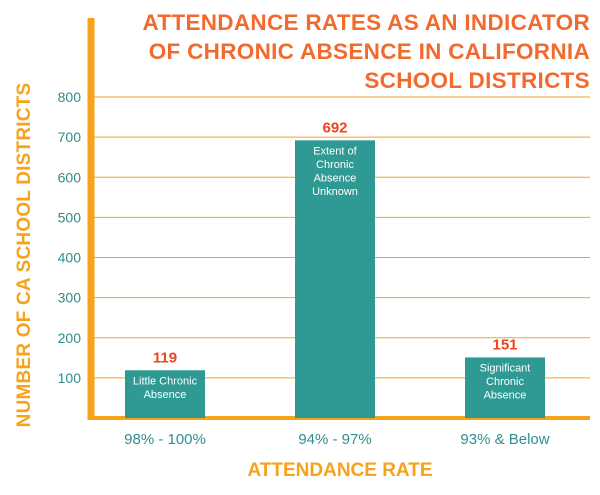 The height and width of the screenshot is (495, 600). What do you see at coordinates (165, 357) in the screenshot?
I see `data-label: 119` at bounding box center [165, 357].